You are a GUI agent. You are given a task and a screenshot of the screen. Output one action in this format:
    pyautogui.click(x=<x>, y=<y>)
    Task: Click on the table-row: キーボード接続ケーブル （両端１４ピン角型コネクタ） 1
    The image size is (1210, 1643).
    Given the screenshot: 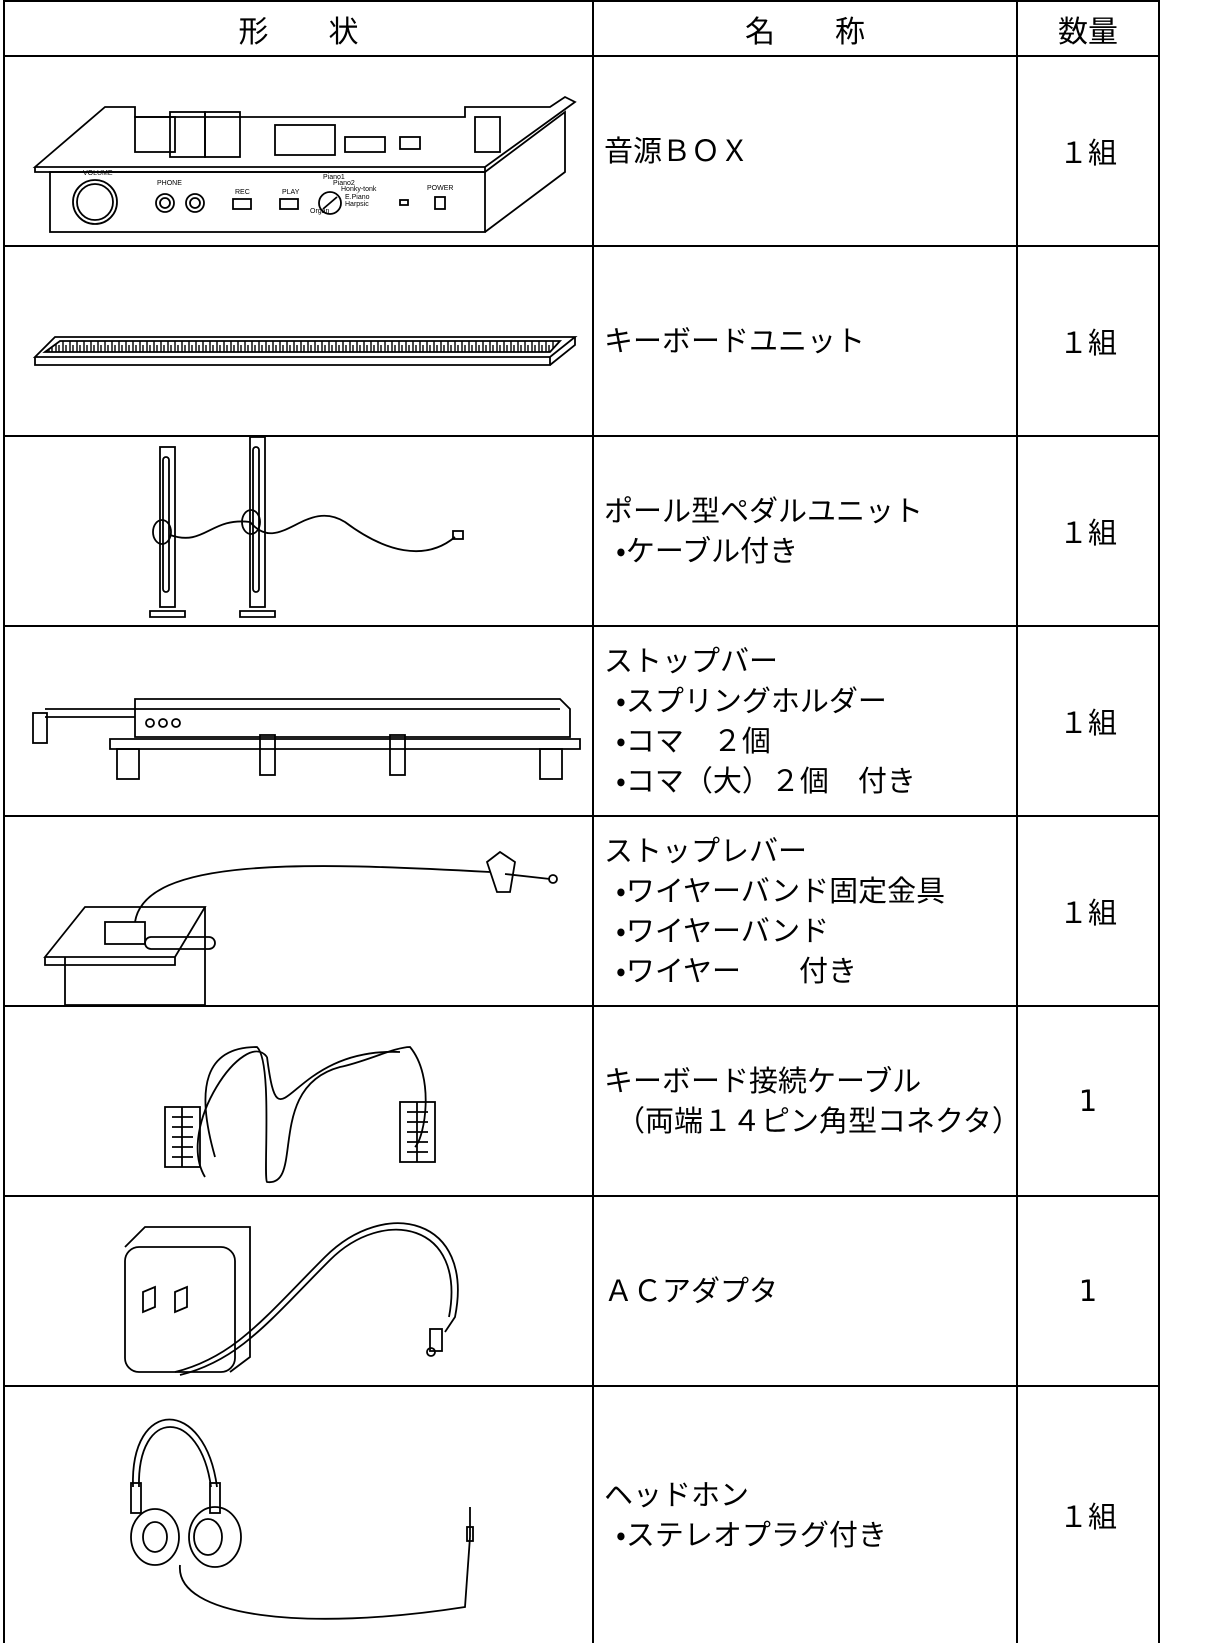 What is the action you would take?
    pyautogui.click(x=581, y=1101)
    